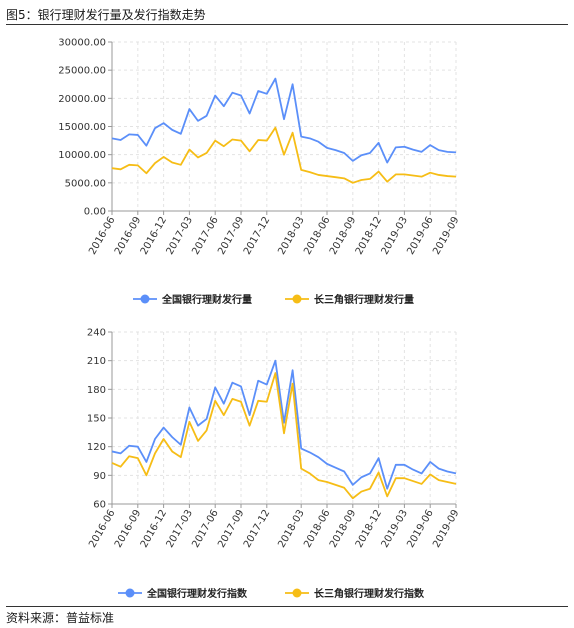 The width and height of the screenshot is (574, 628). I want to click on y-tick-label: 20000.00, so click(82, 99).